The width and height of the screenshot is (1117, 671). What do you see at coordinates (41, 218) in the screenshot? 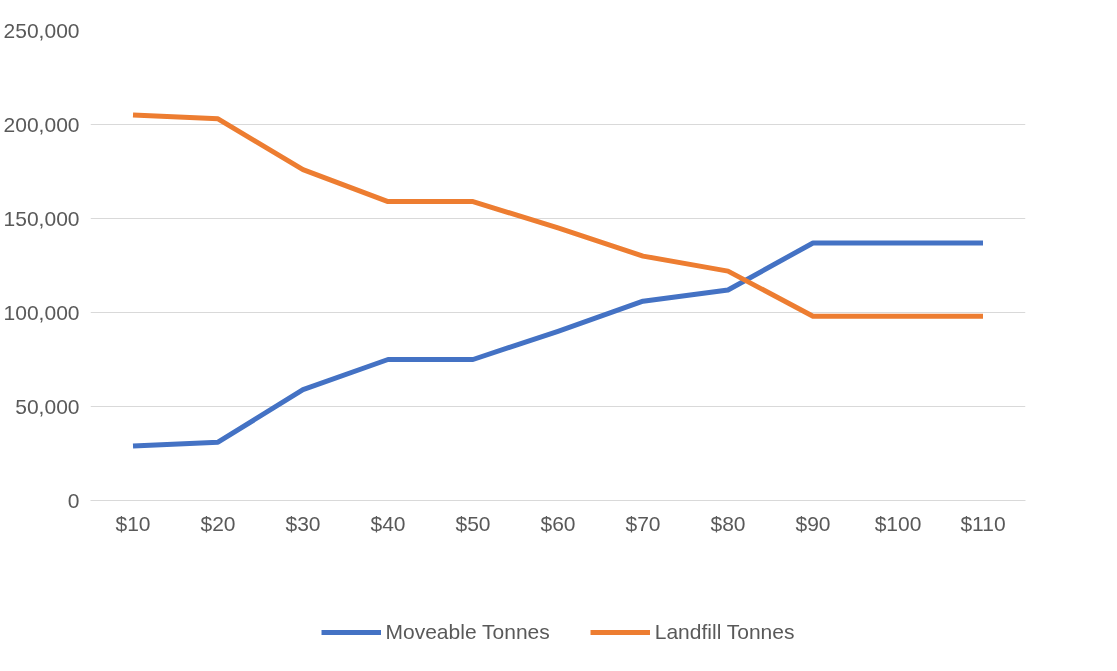
I see `y-tick-label: 150,000` at bounding box center [41, 218].